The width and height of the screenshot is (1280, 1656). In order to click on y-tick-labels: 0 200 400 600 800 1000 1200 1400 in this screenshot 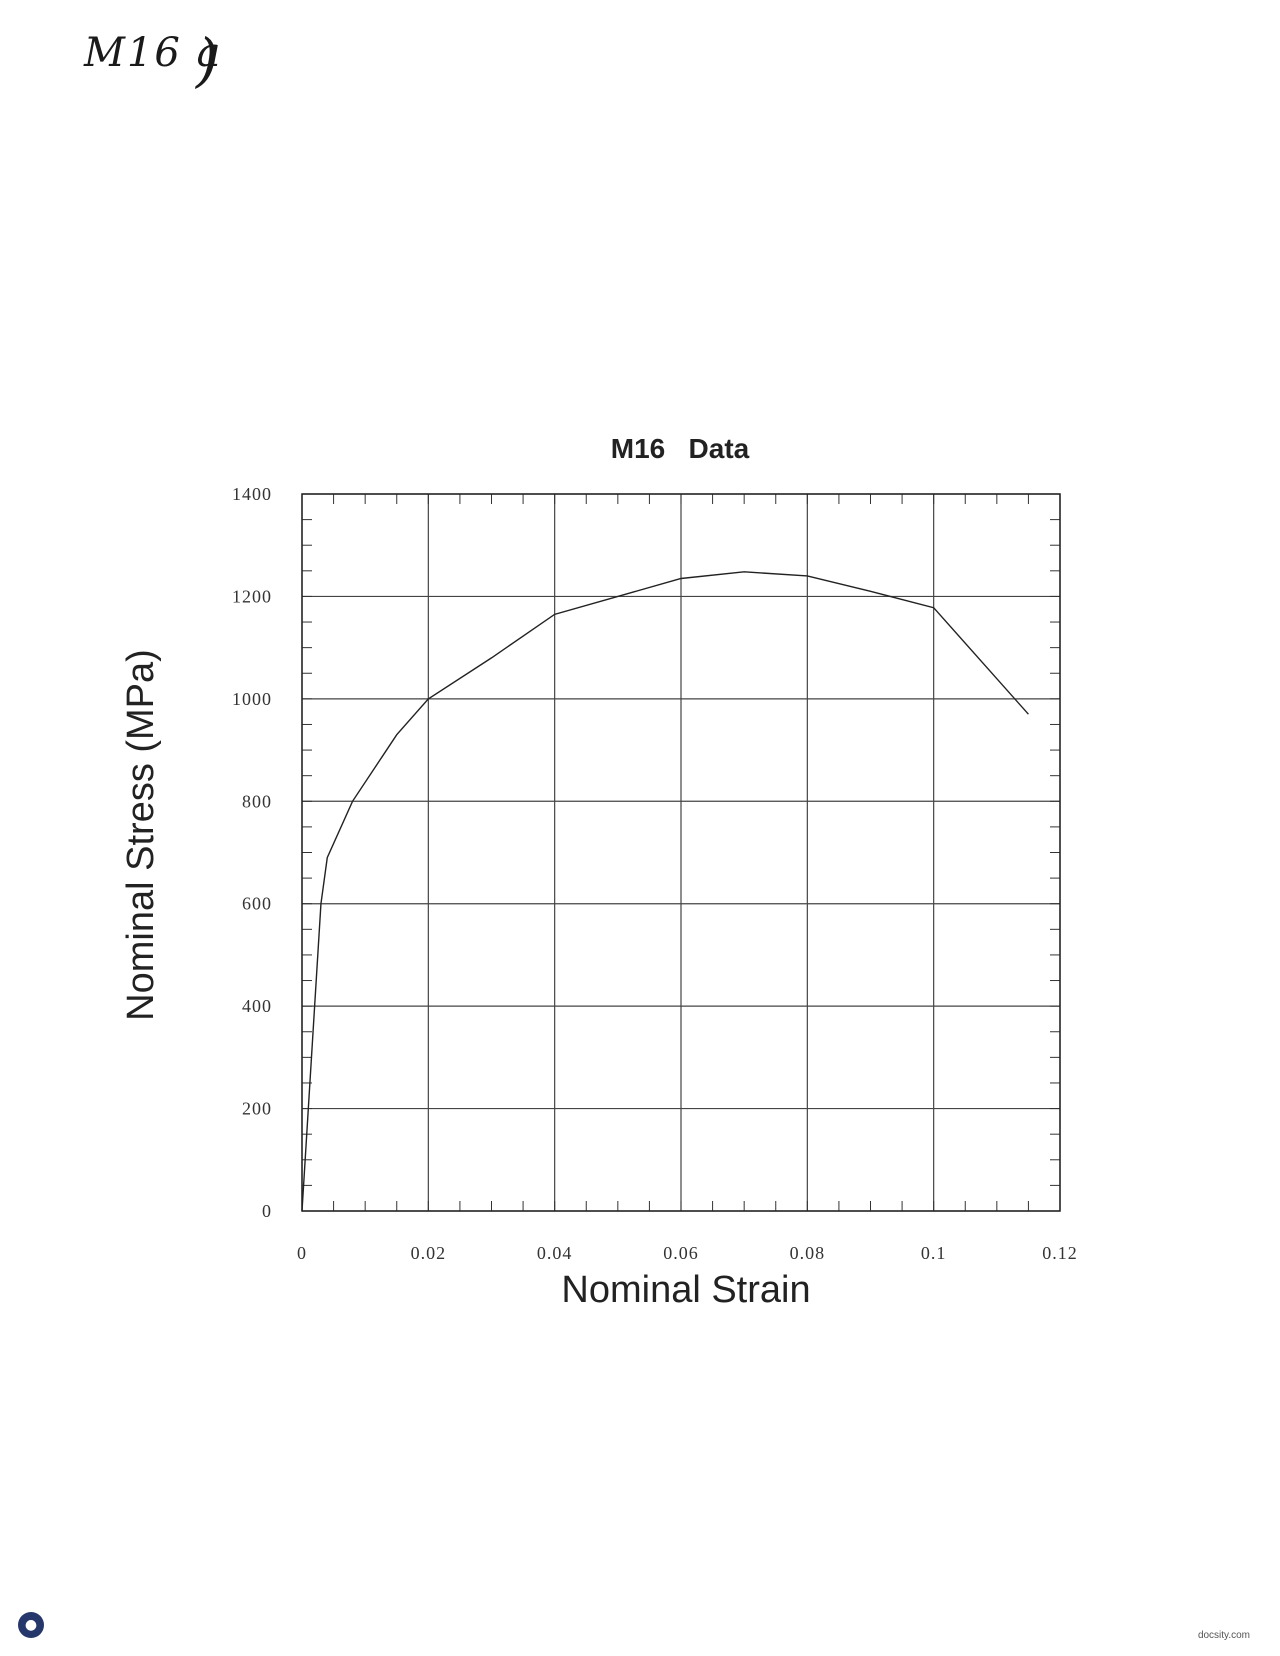, I will do `click(252, 852)`.